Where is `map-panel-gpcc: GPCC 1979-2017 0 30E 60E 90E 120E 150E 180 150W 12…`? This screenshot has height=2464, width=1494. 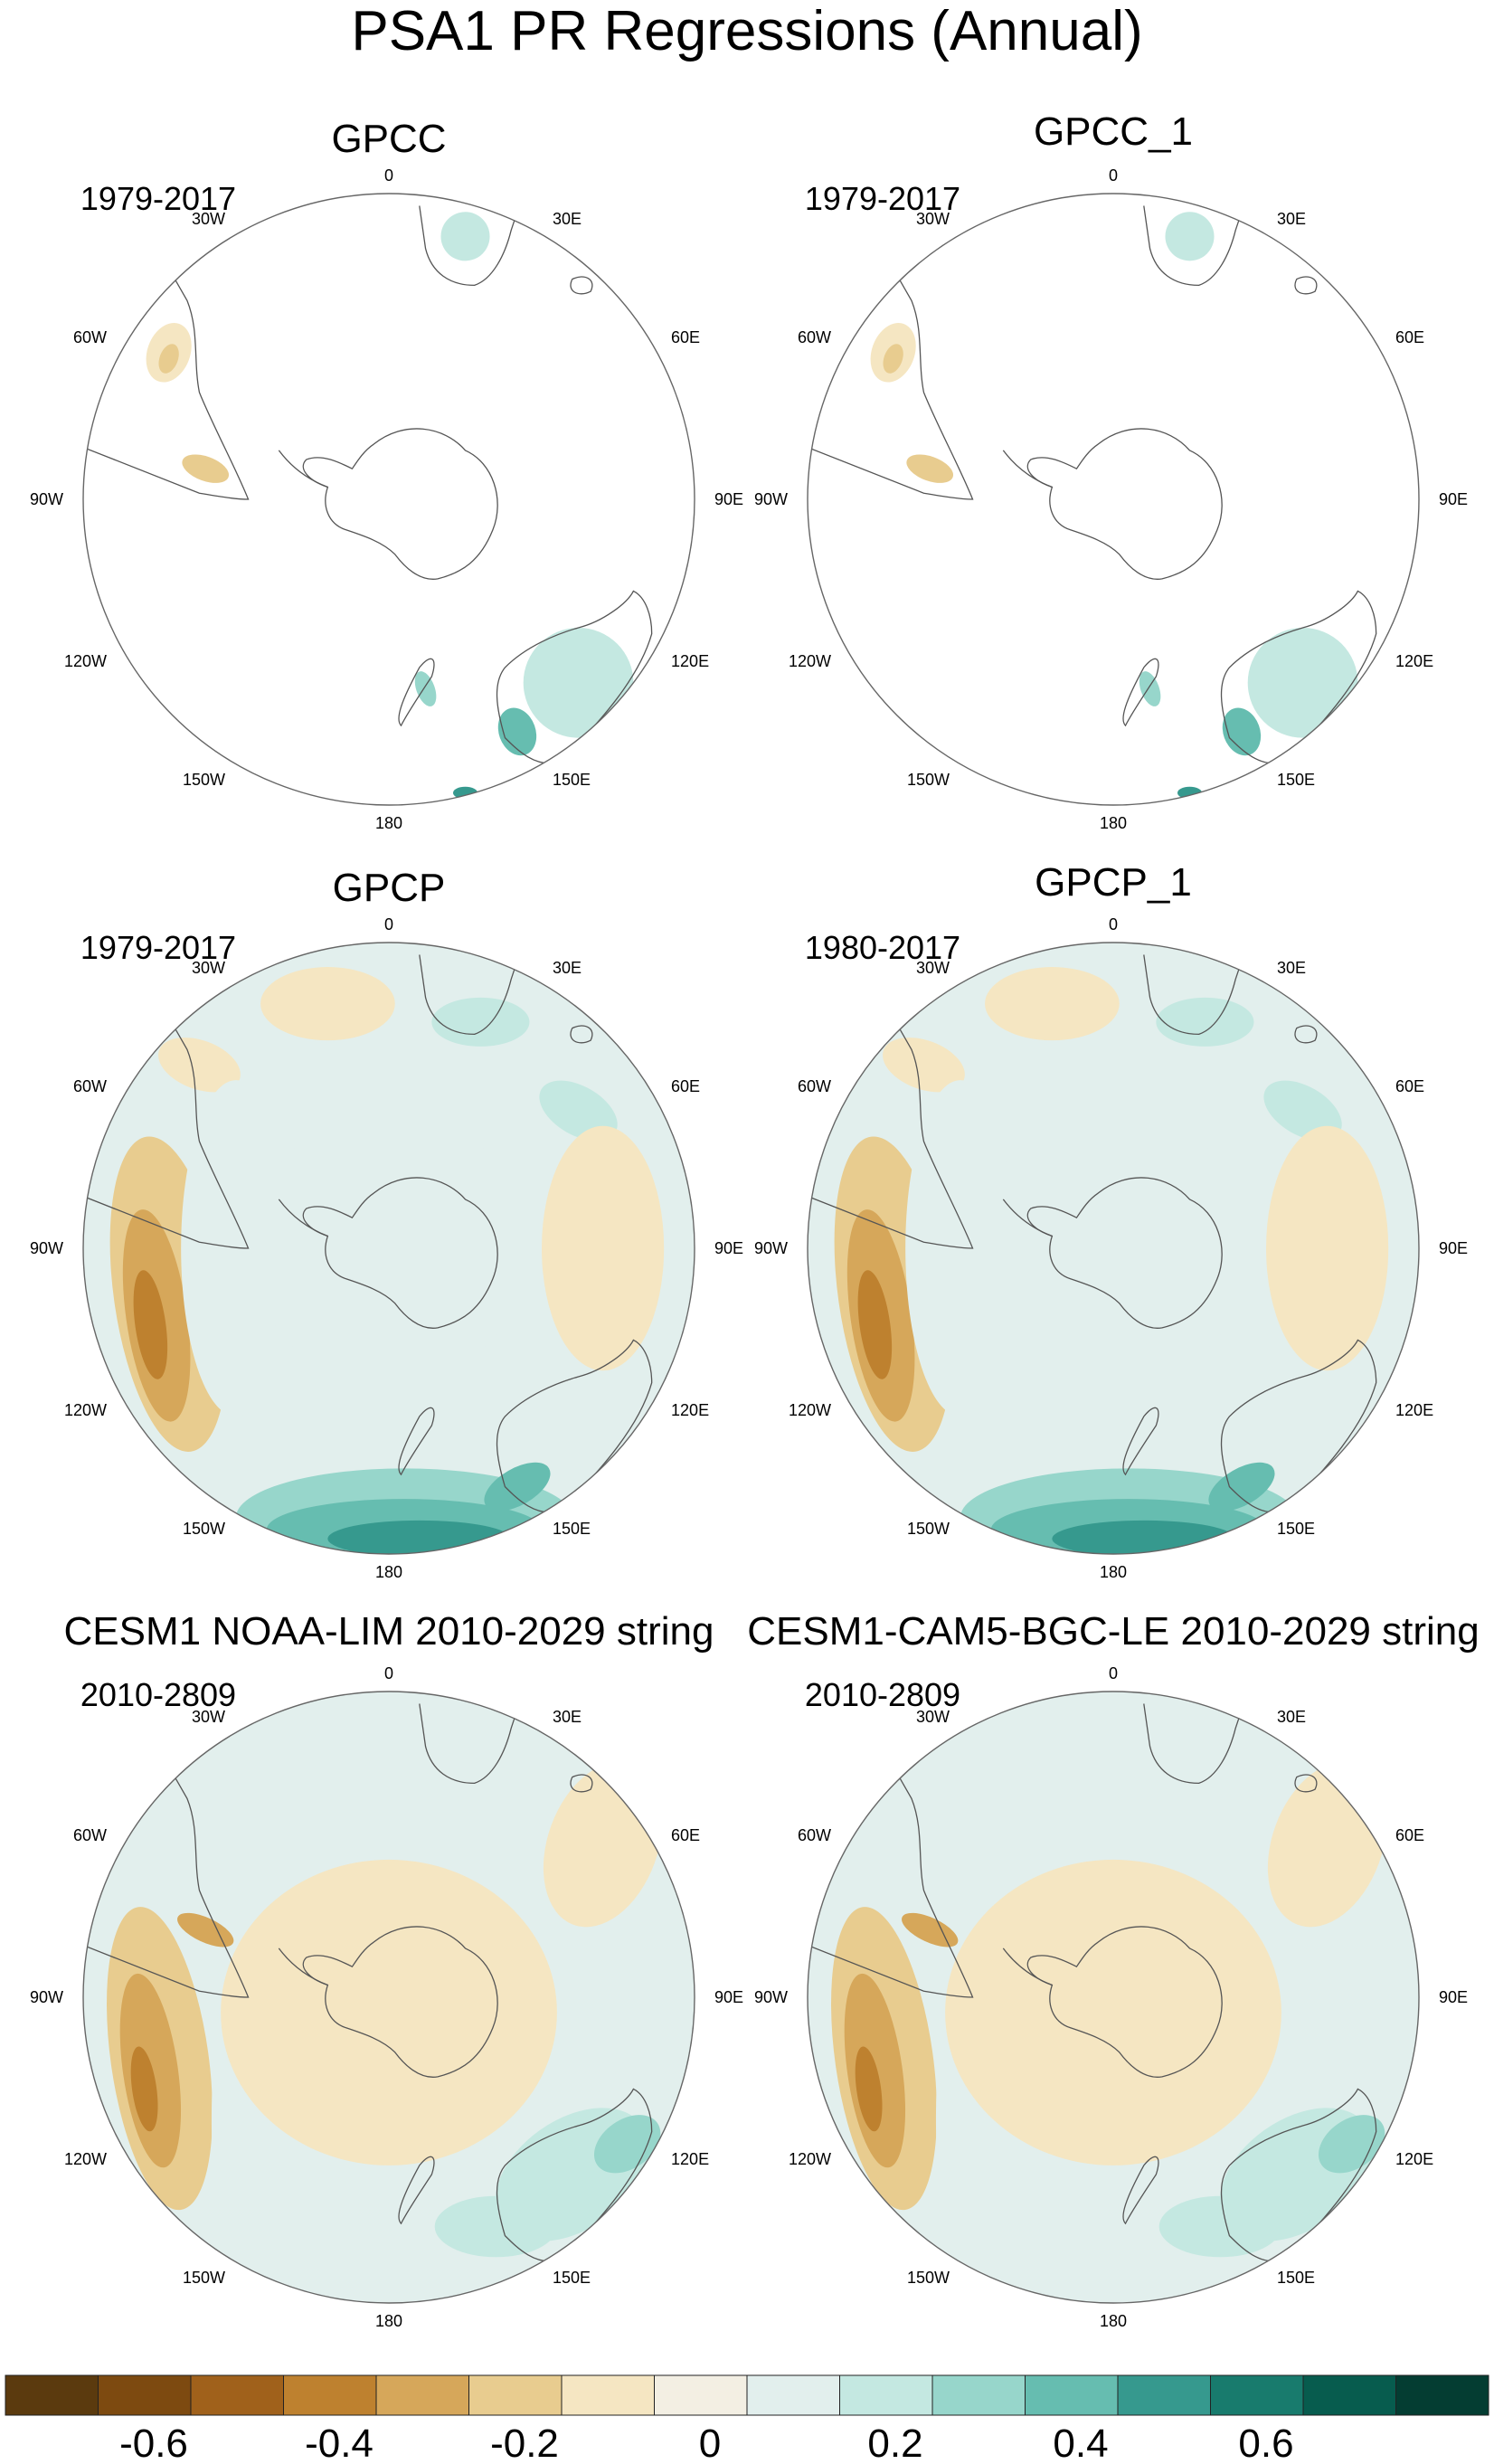 map-panel-gpcc: GPCC 1979-2017 0 30E 60E 90E 120E 150E 180 150W 12… is located at coordinates (386, 474).